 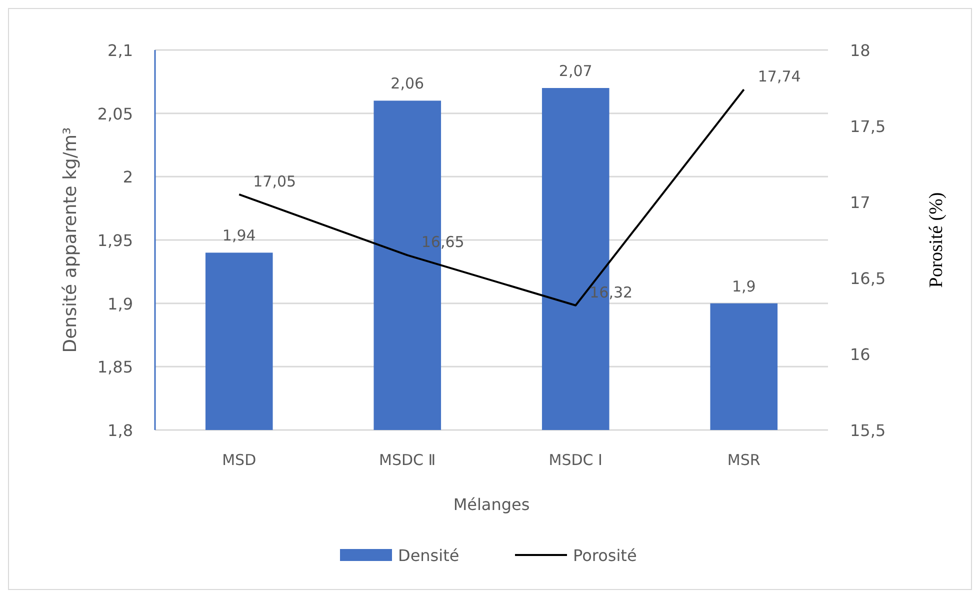 What do you see at coordinates (239, 235) in the screenshot?
I see `data-label: 1,94` at bounding box center [239, 235].